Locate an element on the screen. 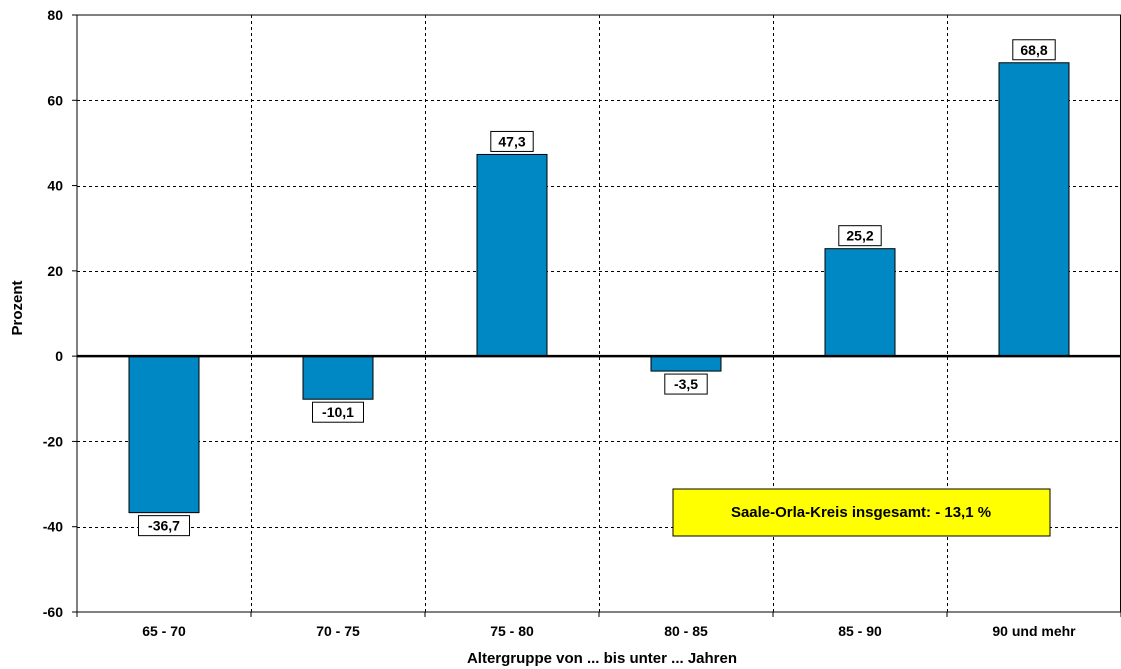  x-tick-label: 65 - 70 is located at coordinates (164, 631).